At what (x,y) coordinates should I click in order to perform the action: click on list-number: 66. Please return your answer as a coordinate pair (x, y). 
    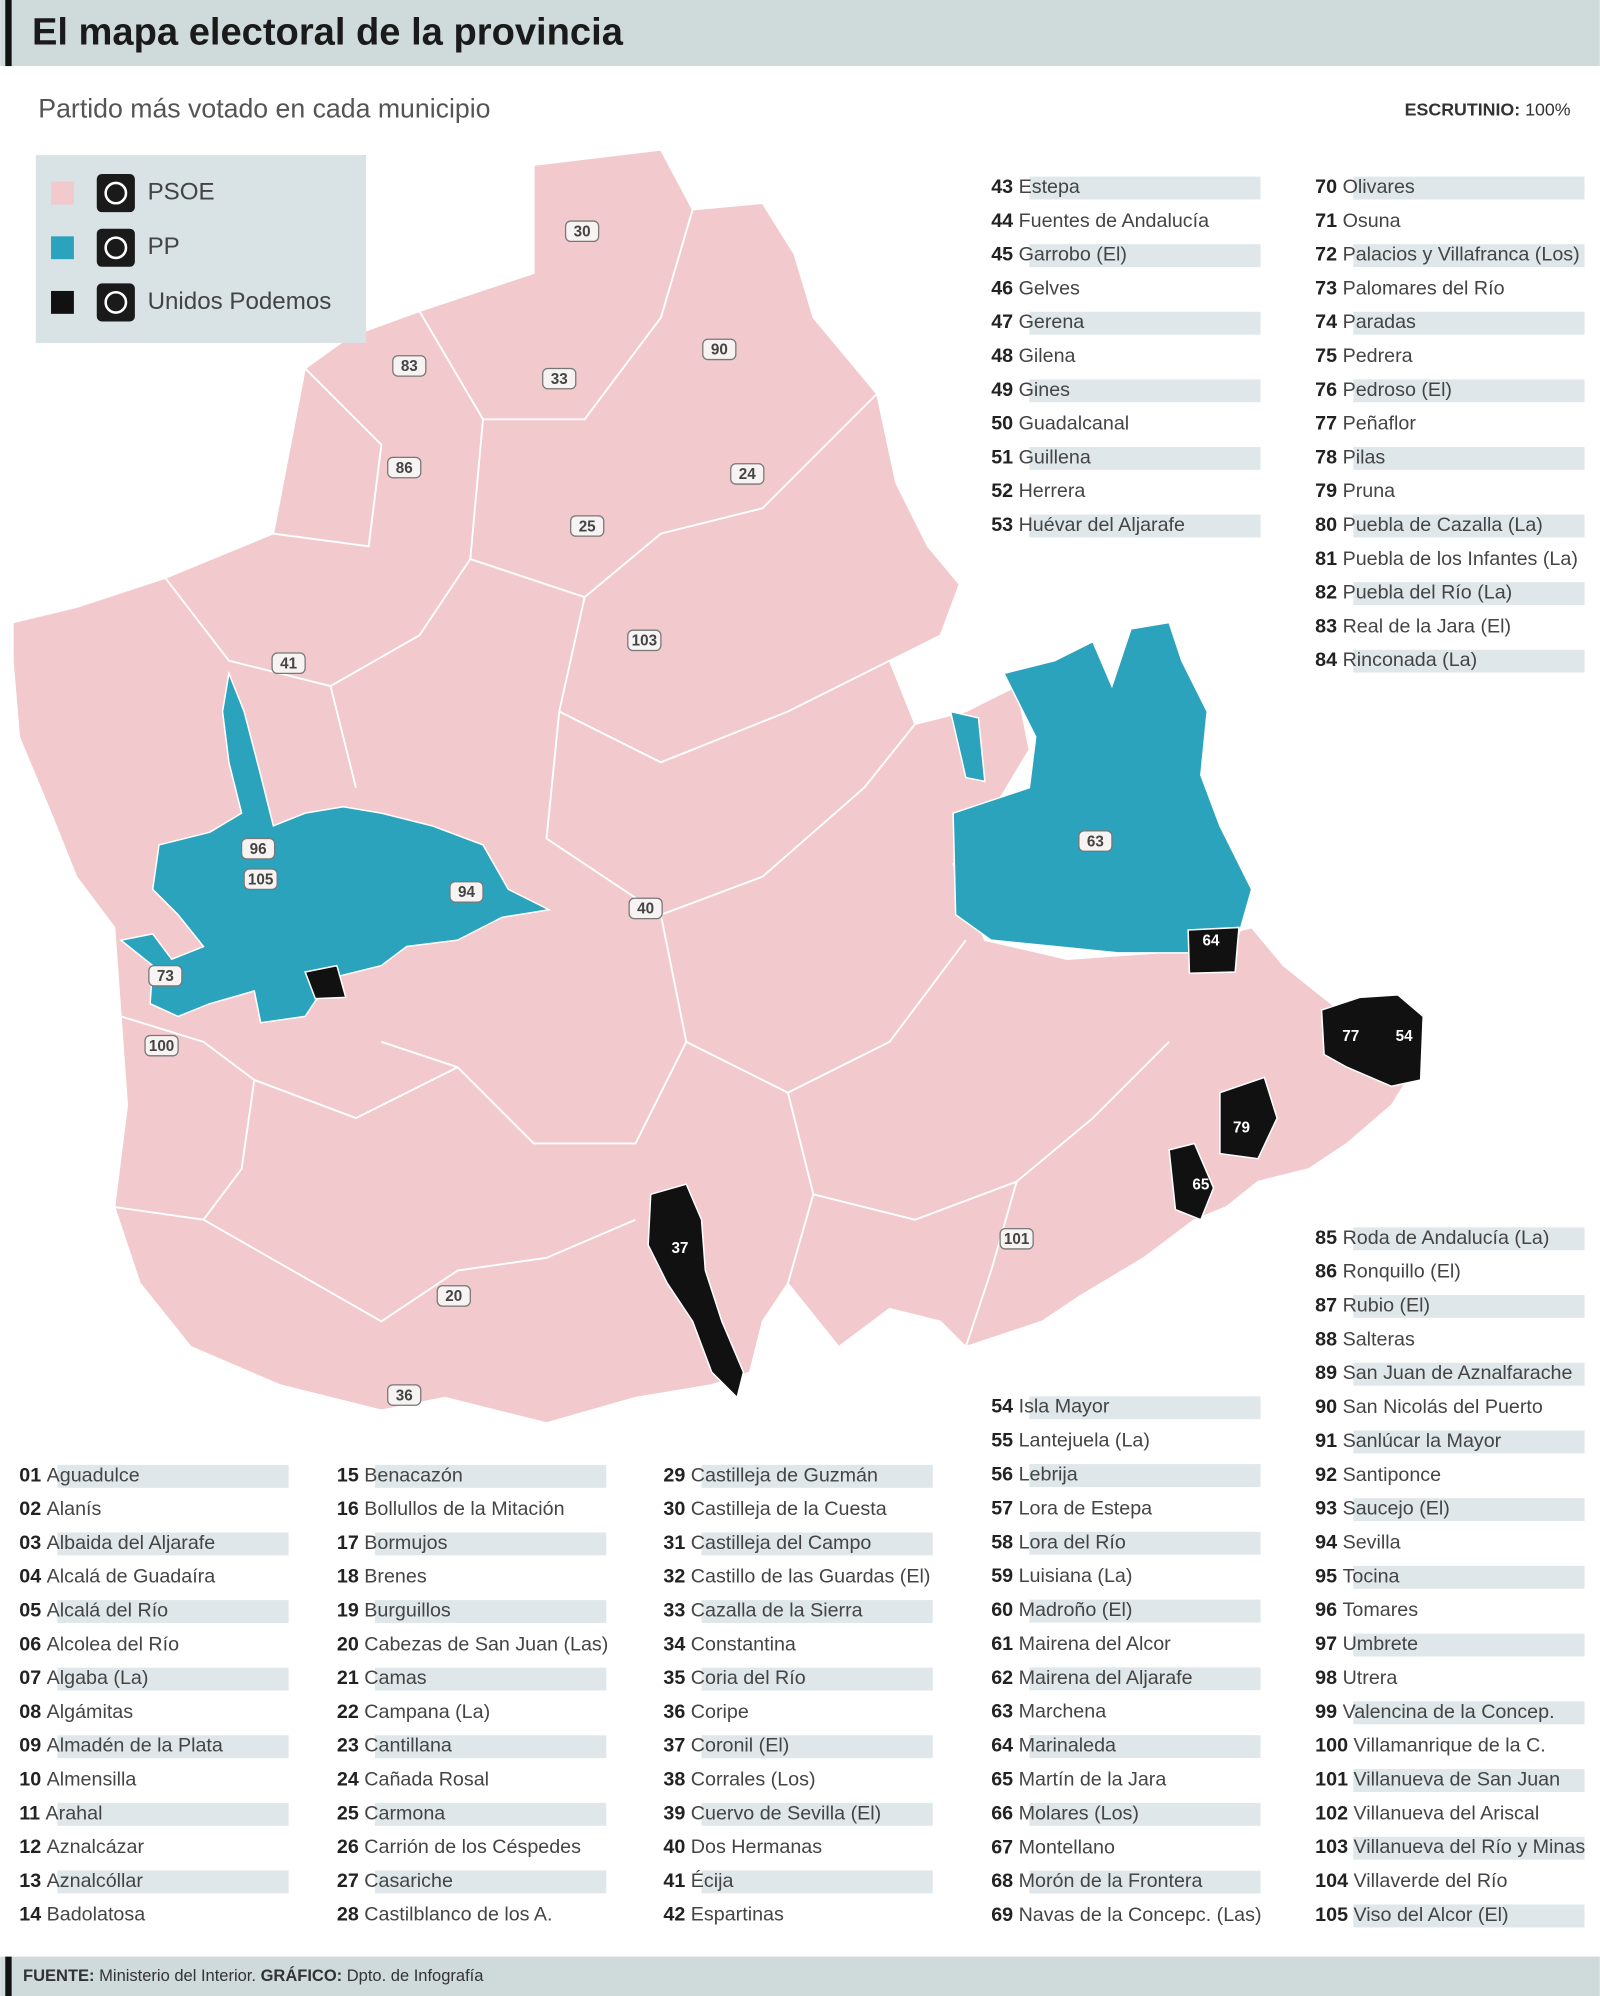
    Looking at the image, I should click on (1002, 1814).